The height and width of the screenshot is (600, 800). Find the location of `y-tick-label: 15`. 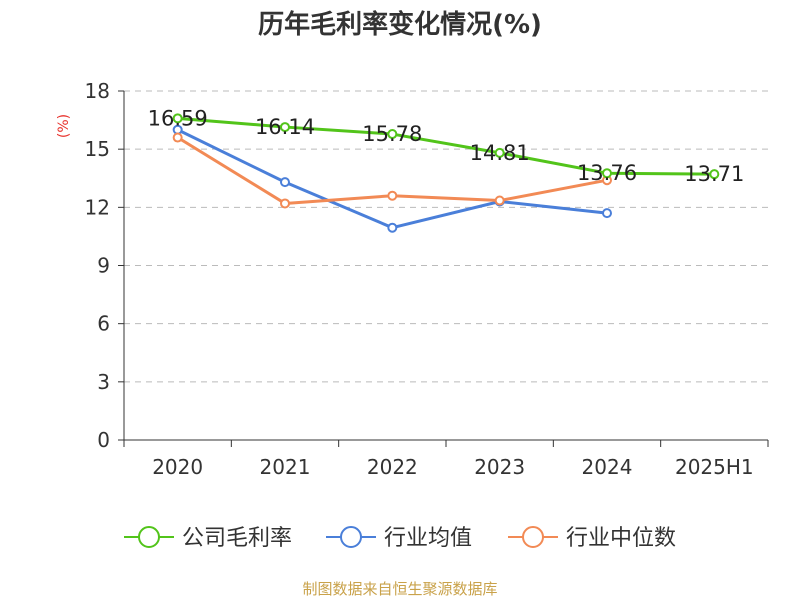

y-tick-label: 15 is located at coordinates (97, 149).